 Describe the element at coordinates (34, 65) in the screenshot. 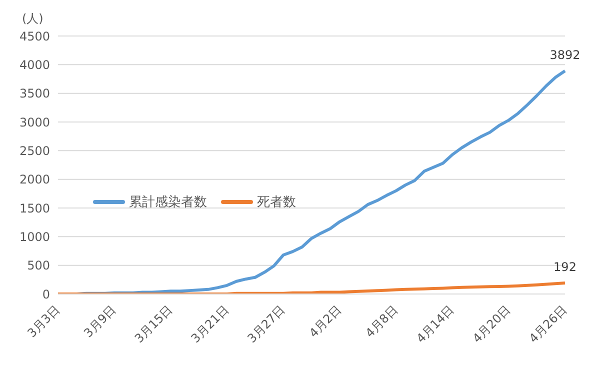

I see `y-tick-label: 4000` at that location.